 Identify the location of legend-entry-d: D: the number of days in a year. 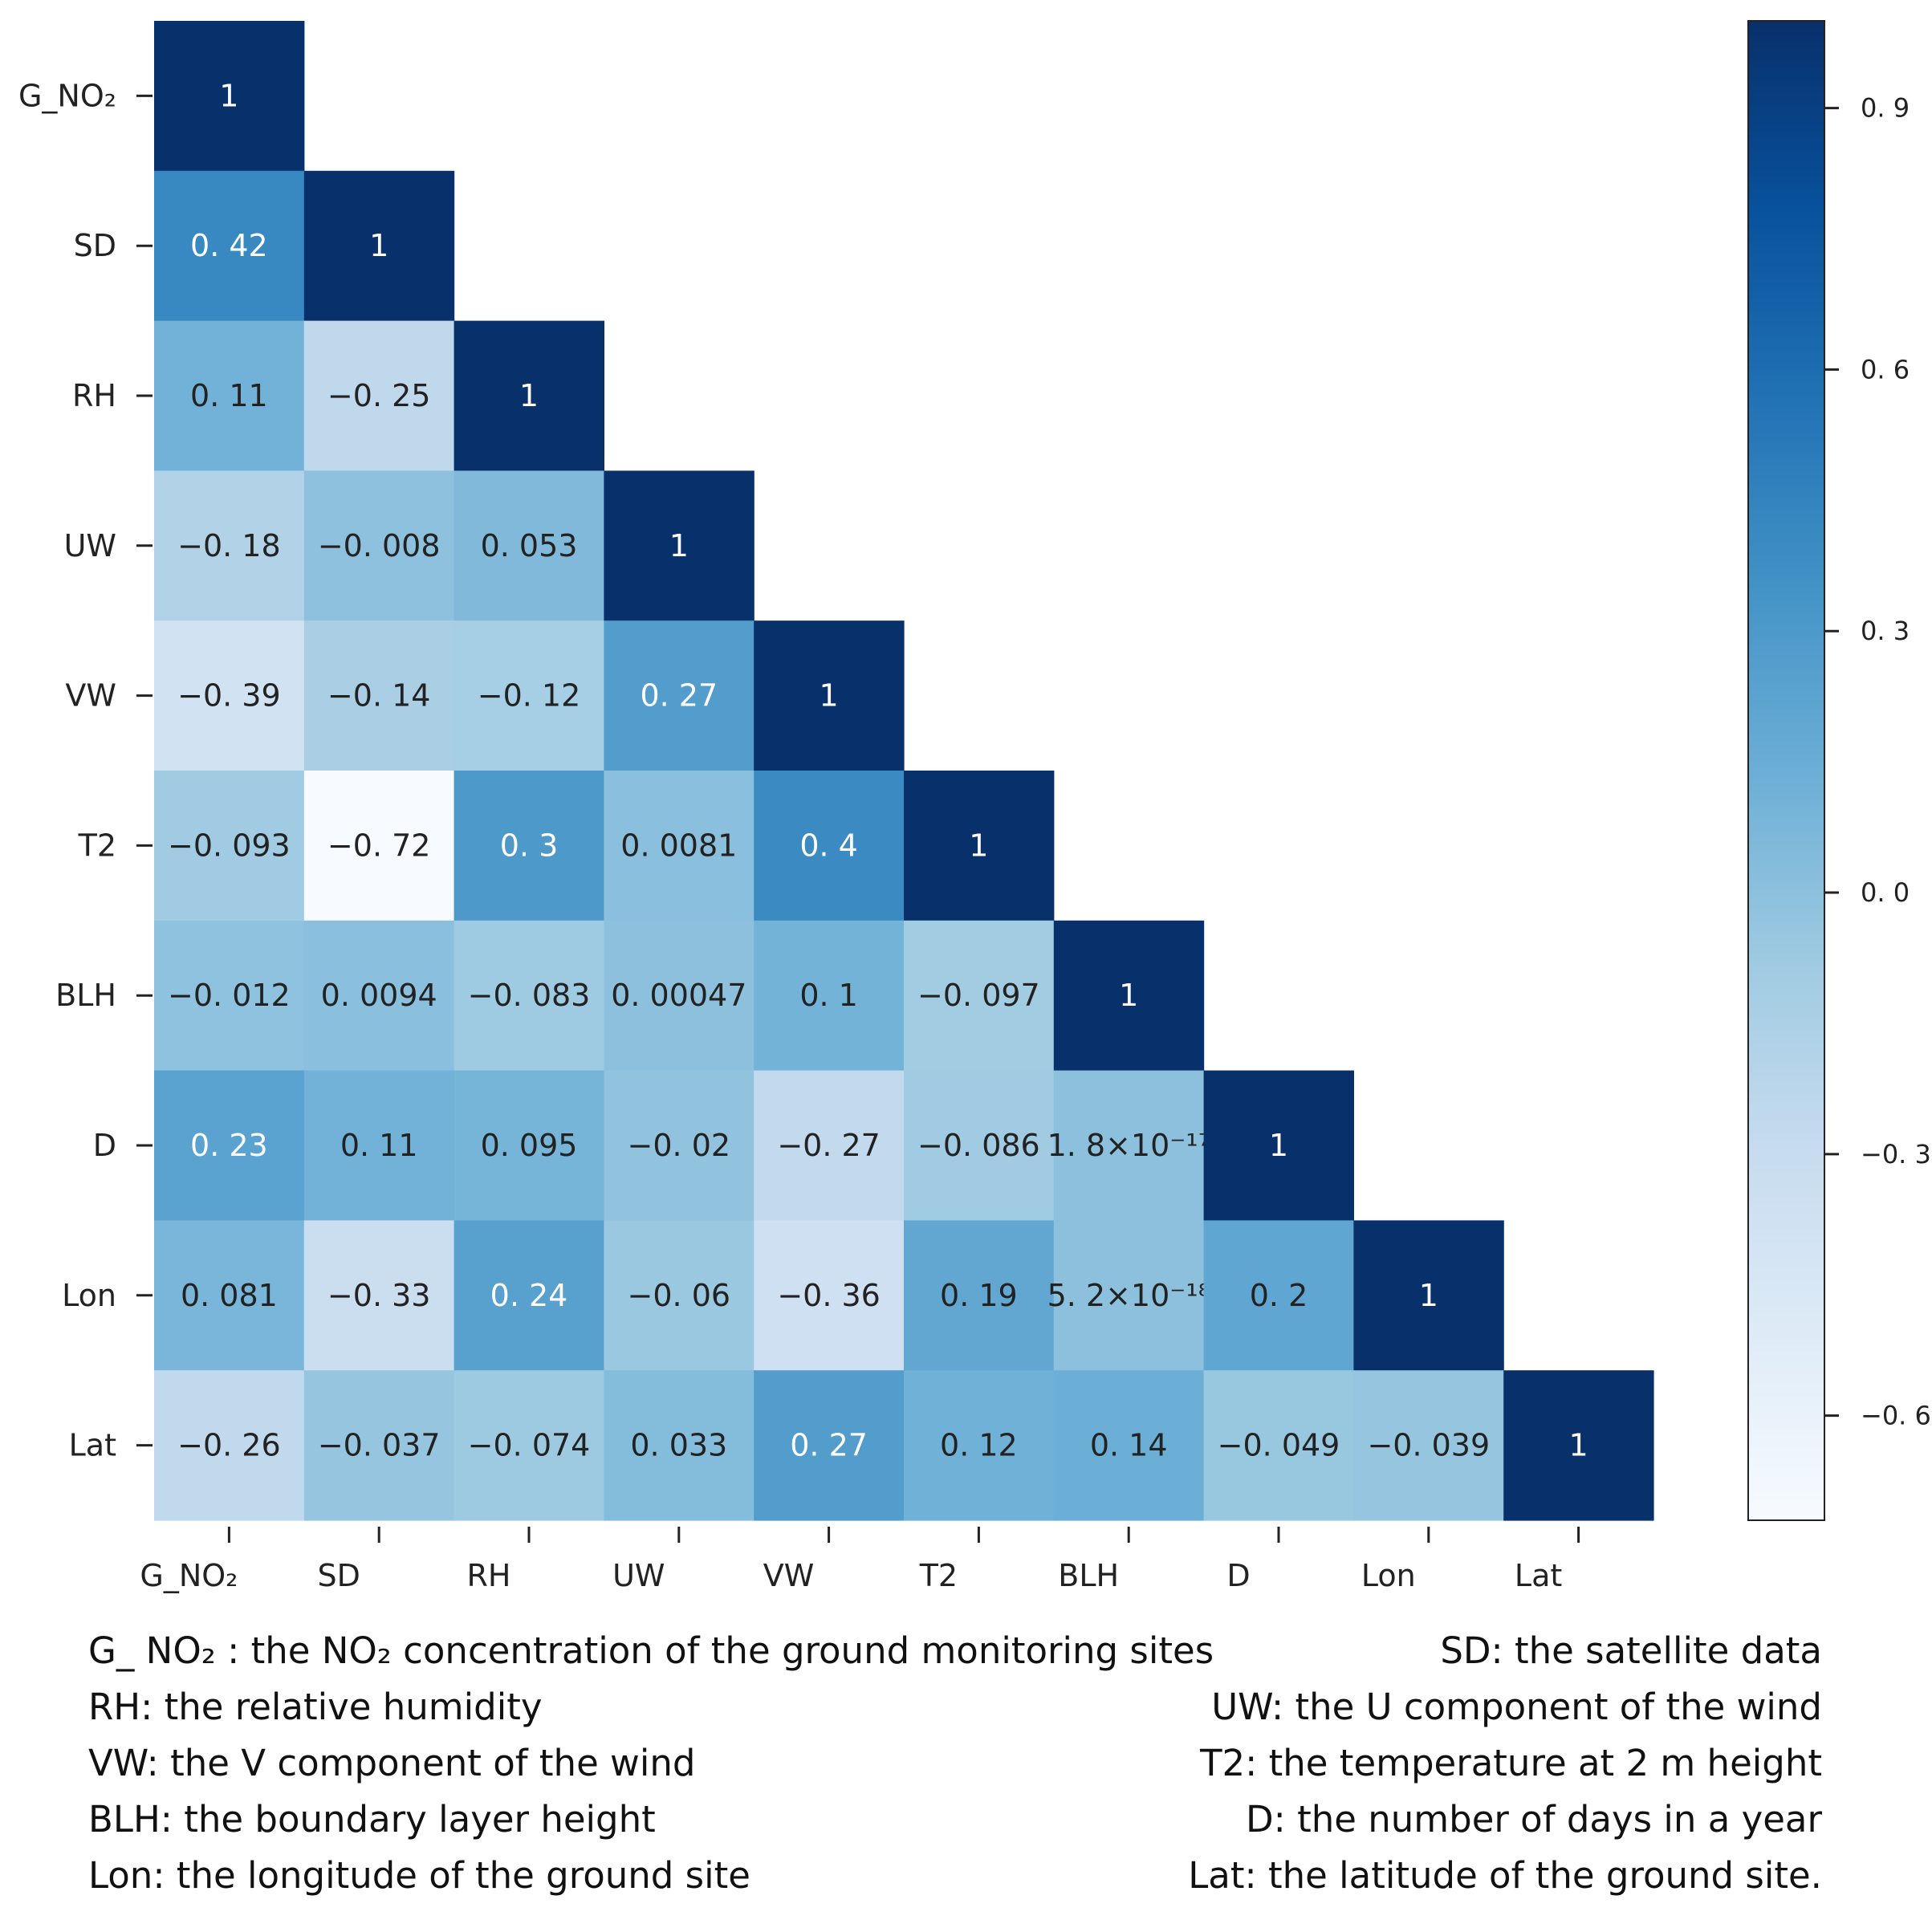
(1533, 1819).